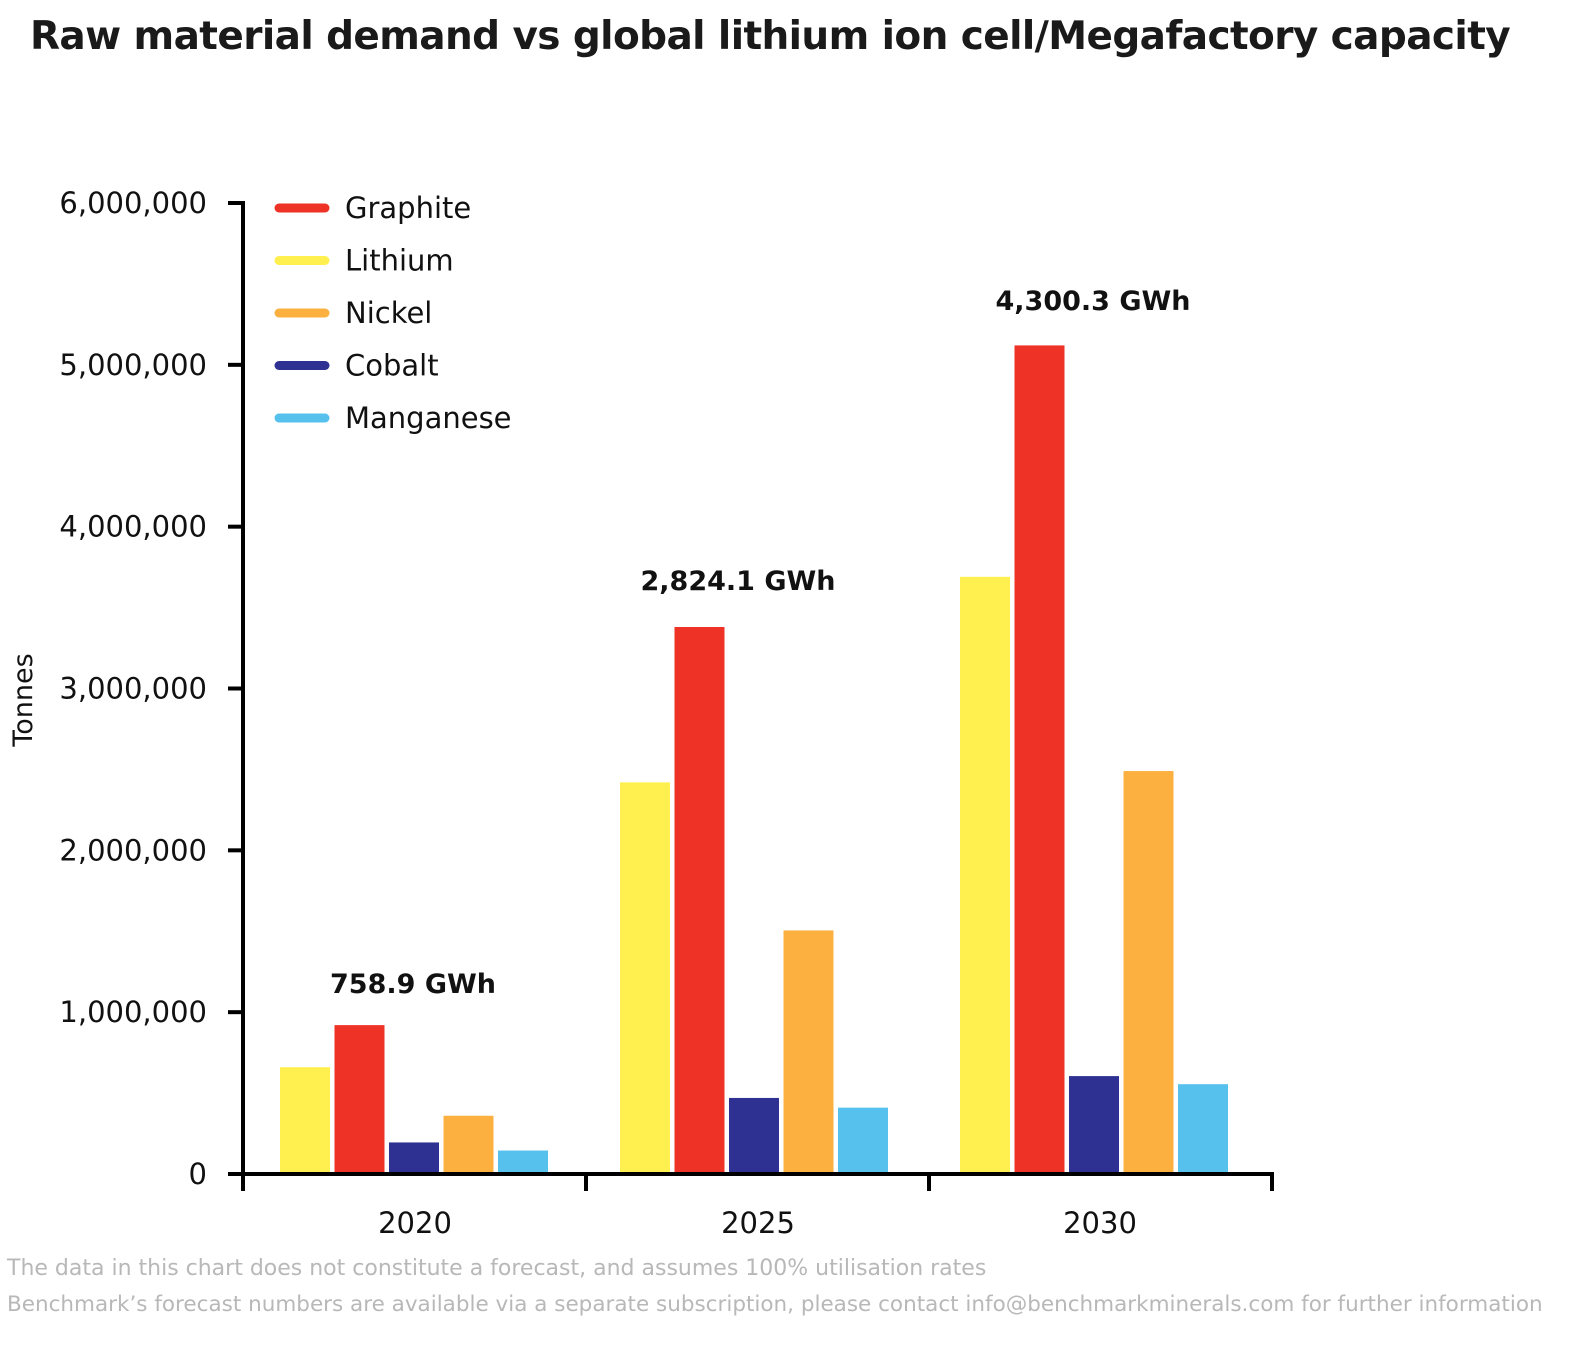 This screenshot has height=1356, width=1596. What do you see at coordinates (1094, 1125) in the screenshot?
I see `bar-cobalt-2030` at bounding box center [1094, 1125].